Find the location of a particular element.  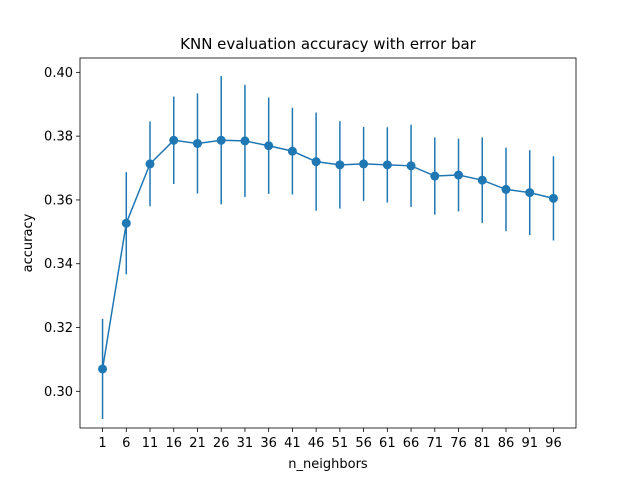

x-tick-label: 66 is located at coordinates (411, 443).